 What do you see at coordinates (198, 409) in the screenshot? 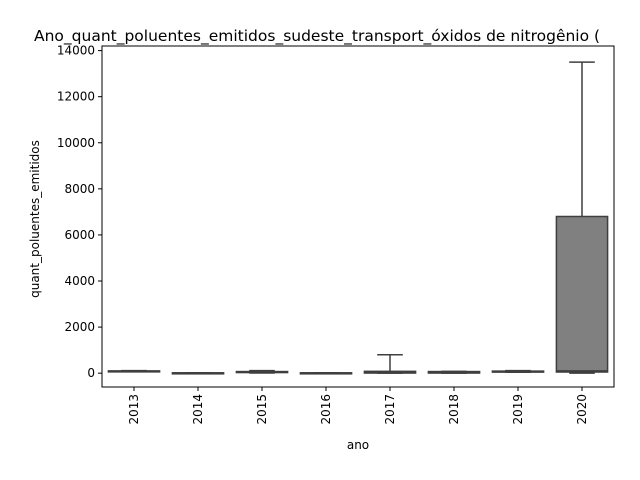
I see `x-tick-label: 2014` at bounding box center [198, 409].